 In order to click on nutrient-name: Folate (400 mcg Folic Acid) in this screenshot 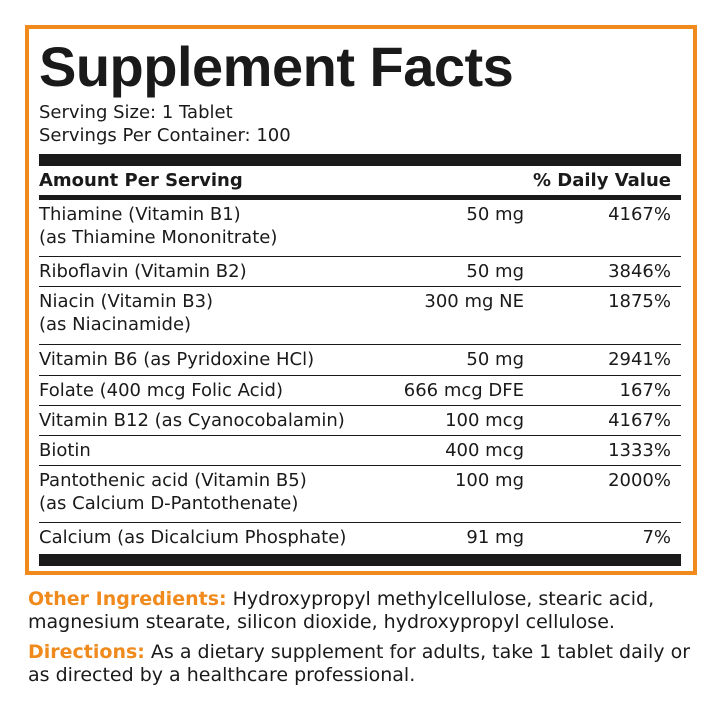, I will do `click(161, 390)`.